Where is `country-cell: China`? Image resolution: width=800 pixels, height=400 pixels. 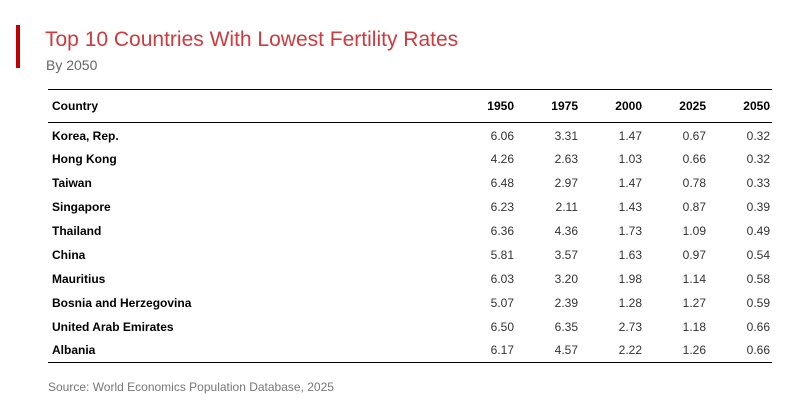 country-cell: China is located at coordinates (69, 254).